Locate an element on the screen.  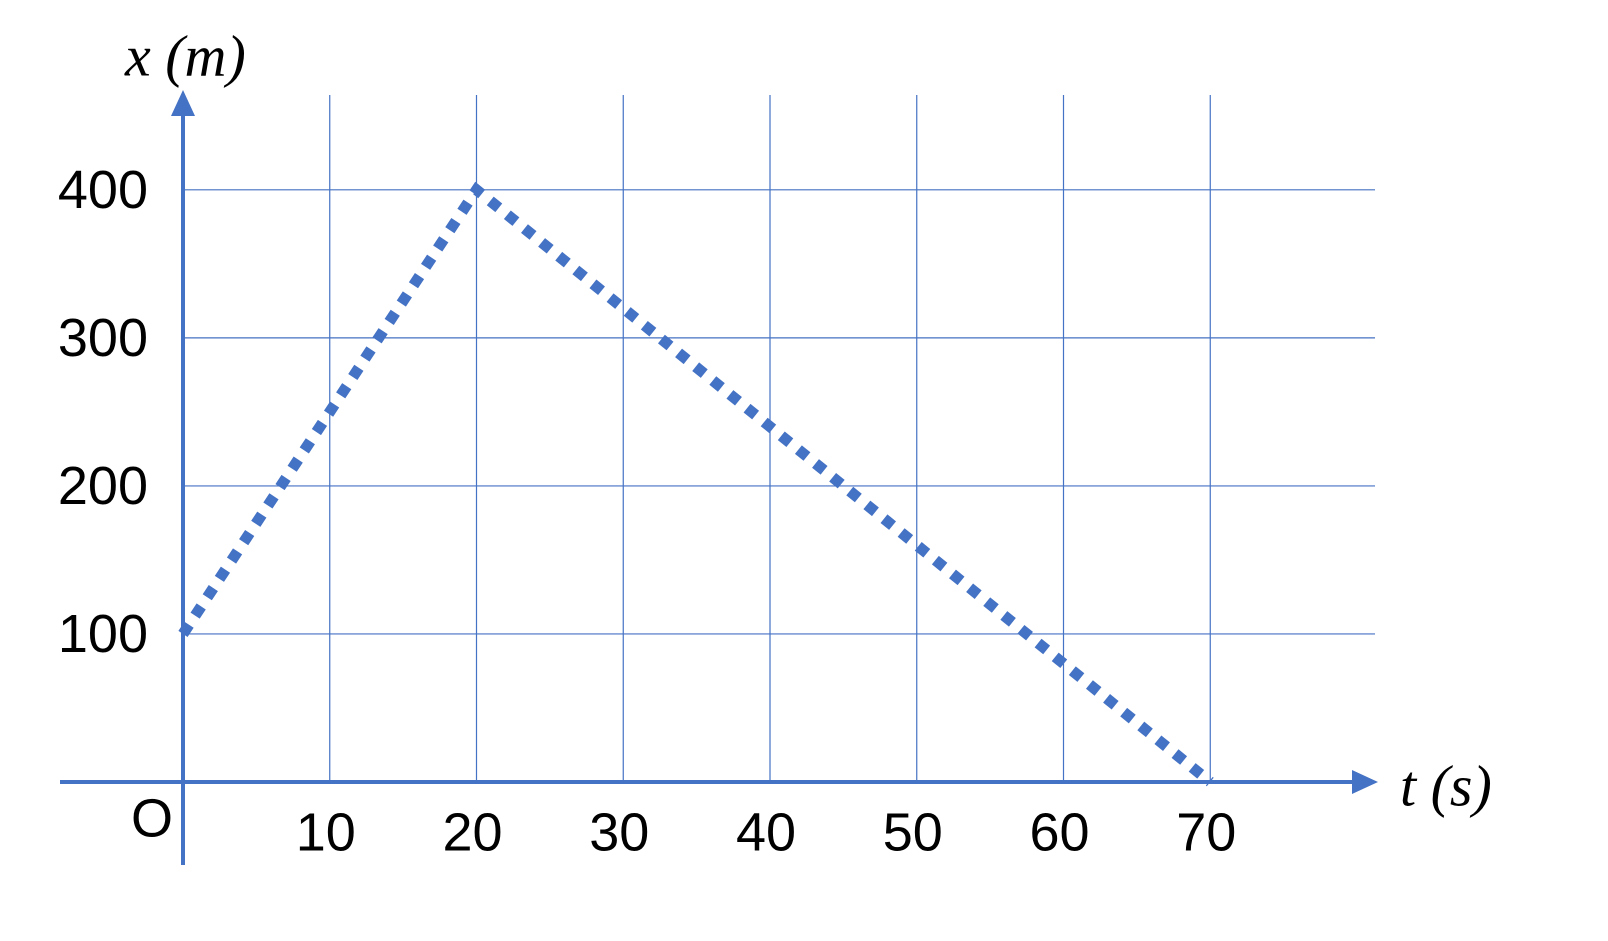
x-axis-title: t (s) is located at coordinates (1446, 785).